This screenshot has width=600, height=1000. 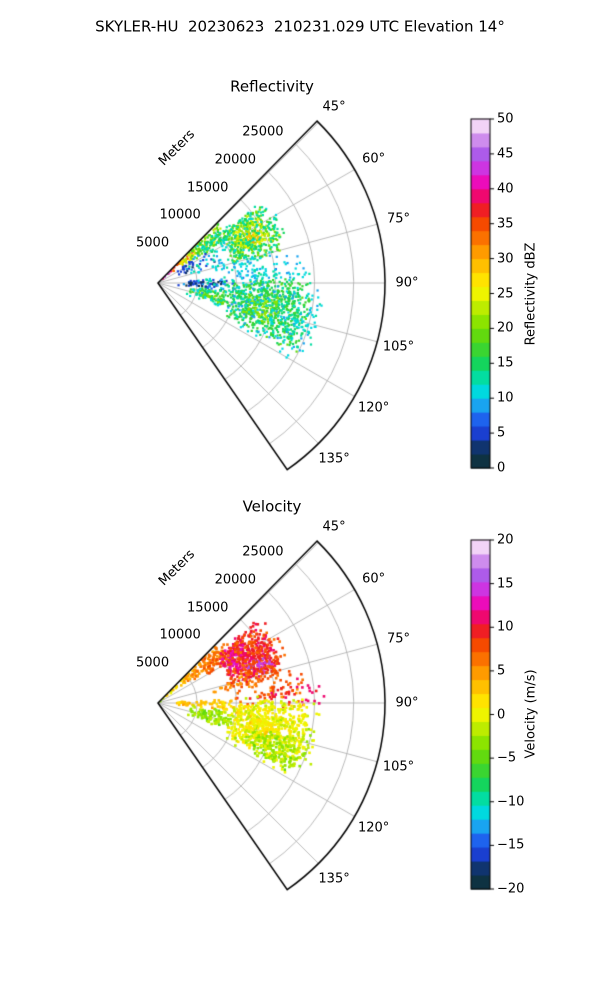 What do you see at coordinates (505, 224) in the screenshot?
I see `colorbar-tick-label: 35` at bounding box center [505, 224].